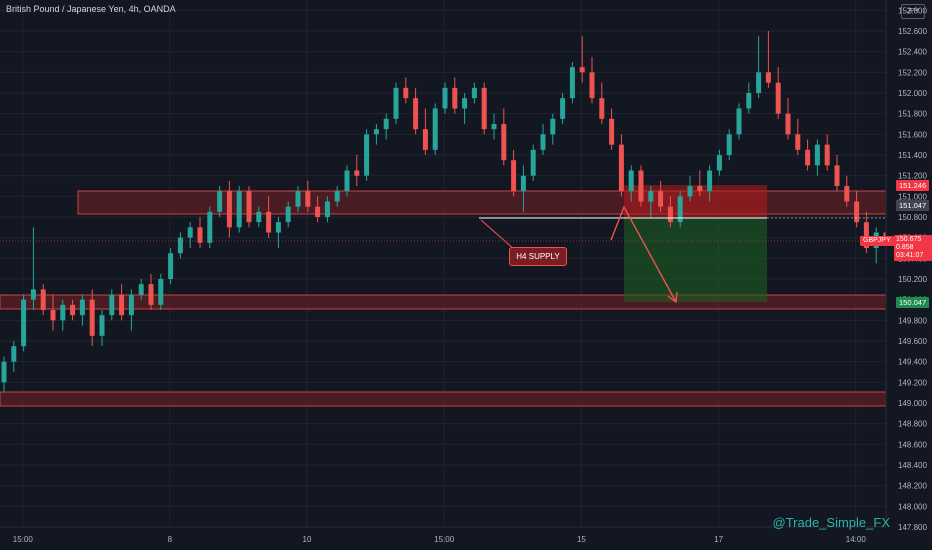  I want to click on current-price: 150.675, so click(909, 239).